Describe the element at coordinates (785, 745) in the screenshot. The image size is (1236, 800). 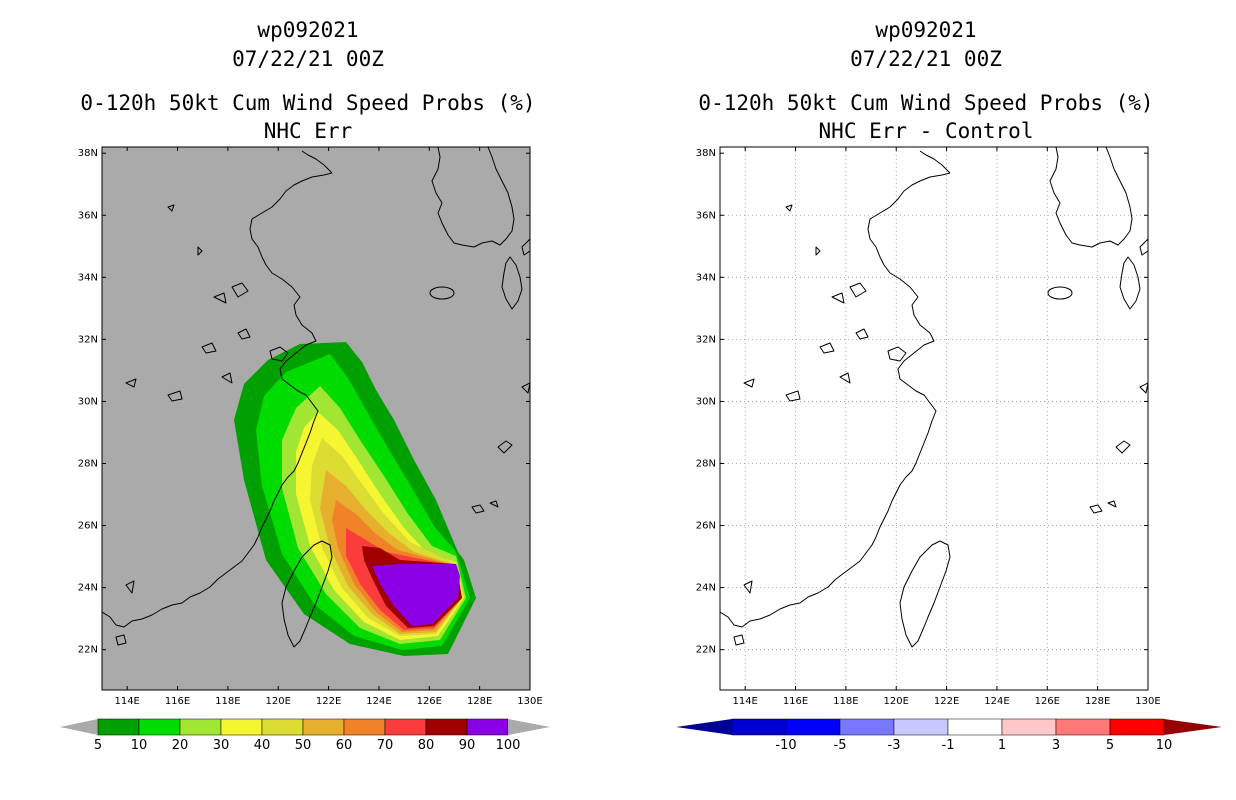
I see `right-cbar-label: -10` at that location.